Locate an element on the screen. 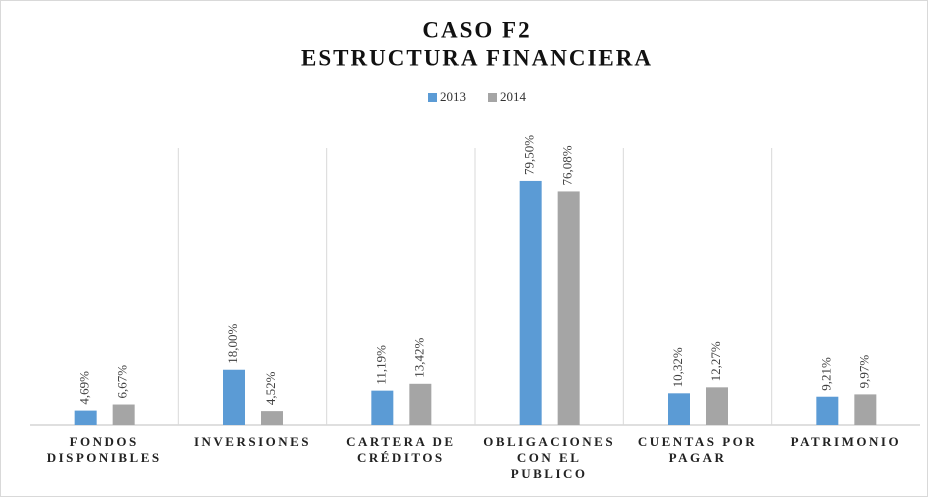  chart-subtitle: ESTRUCTURA FINANCIERA is located at coordinates (477, 57).